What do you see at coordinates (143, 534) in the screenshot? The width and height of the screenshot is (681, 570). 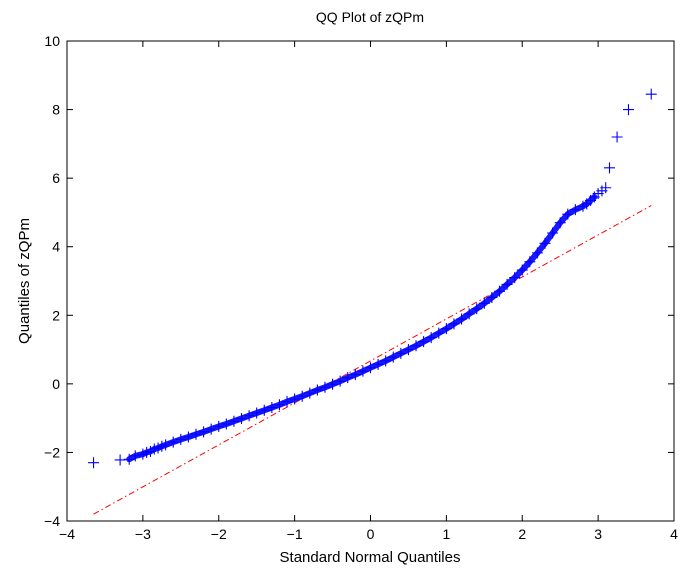 I see `x-tick-label: −3` at bounding box center [143, 534].